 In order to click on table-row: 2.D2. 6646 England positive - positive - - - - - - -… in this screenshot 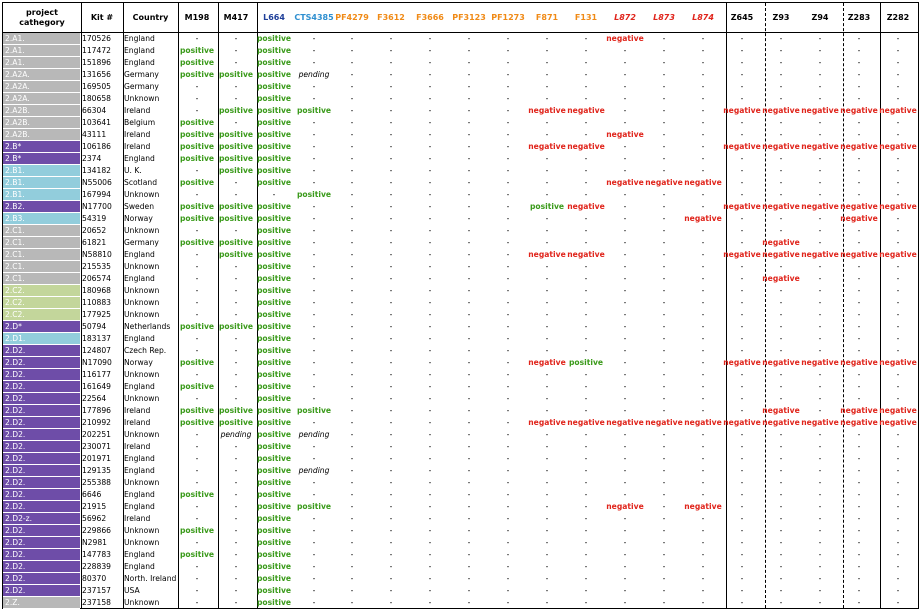, I will do `click(460, 495)`.